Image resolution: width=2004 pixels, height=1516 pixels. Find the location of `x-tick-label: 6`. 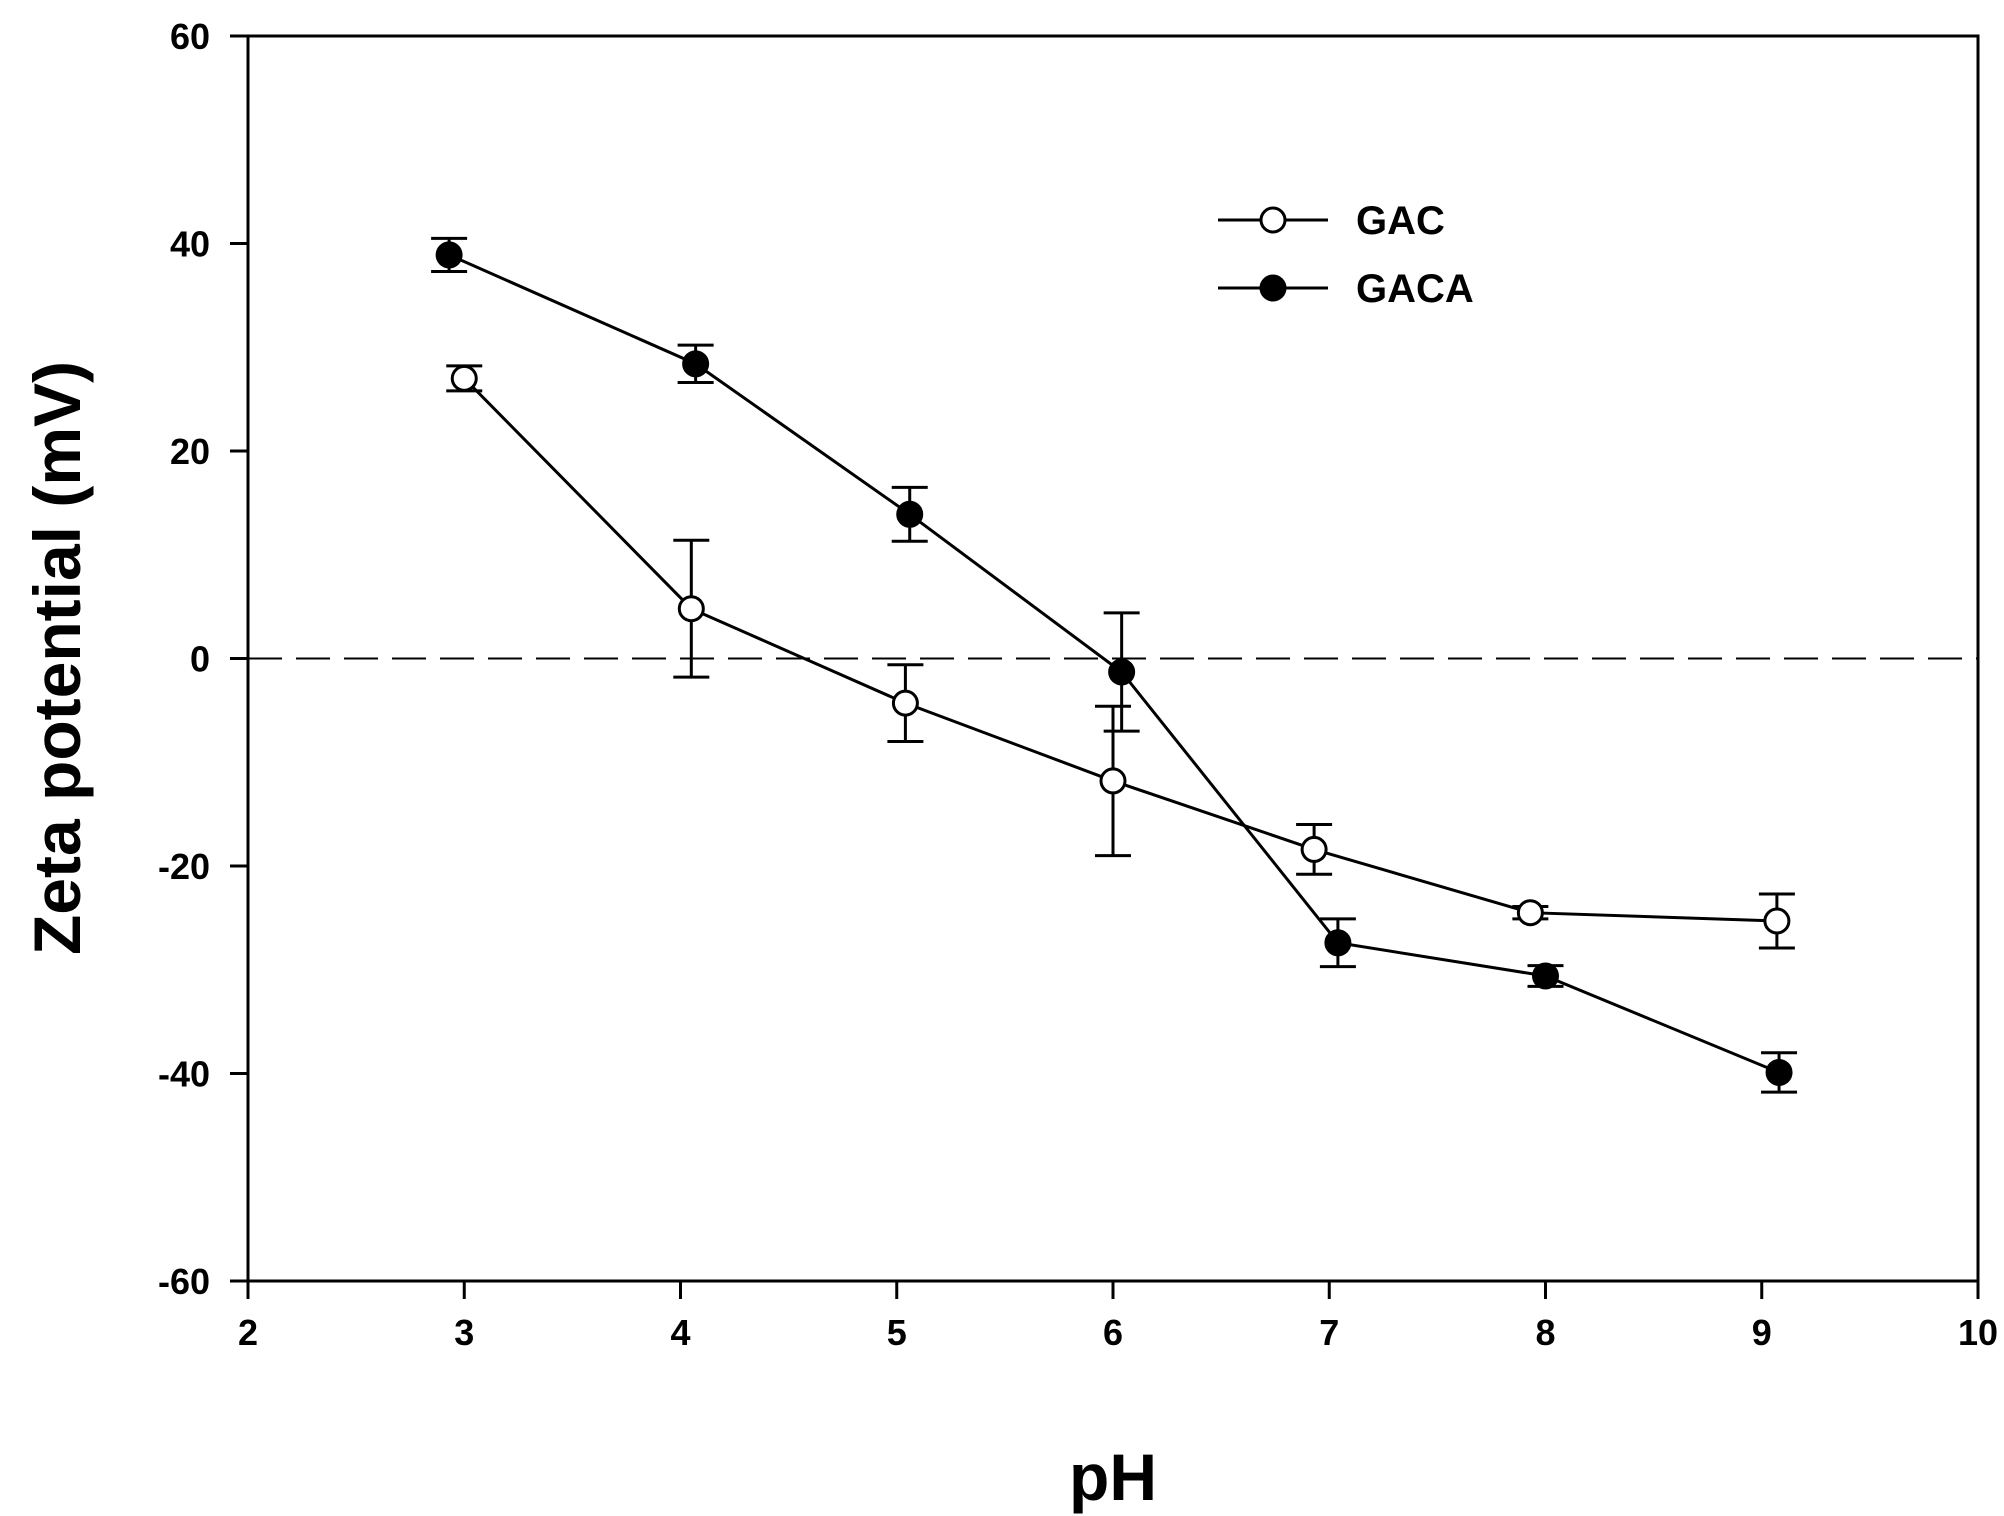

x-tick-label: 6 is located at coordinates (1113, 1332).